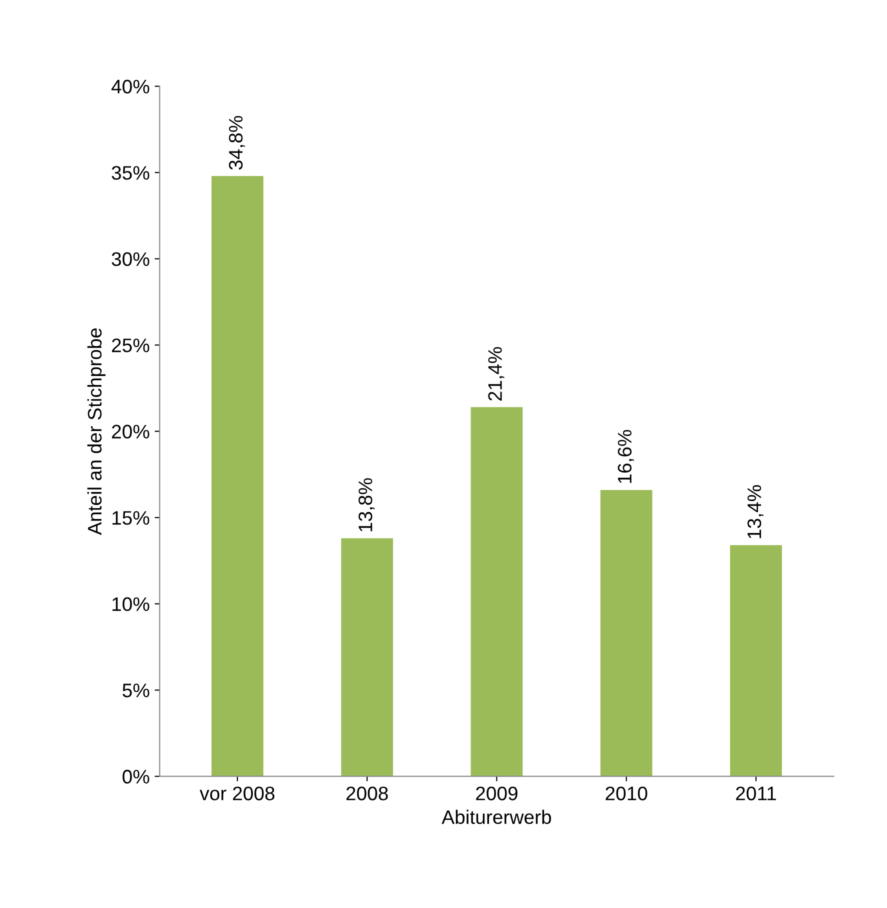 This screenshot has height=908, width=887. Describe the element at coordinates (496, 374) in the screenshot. I see `data-label: 21,4%` at that location.